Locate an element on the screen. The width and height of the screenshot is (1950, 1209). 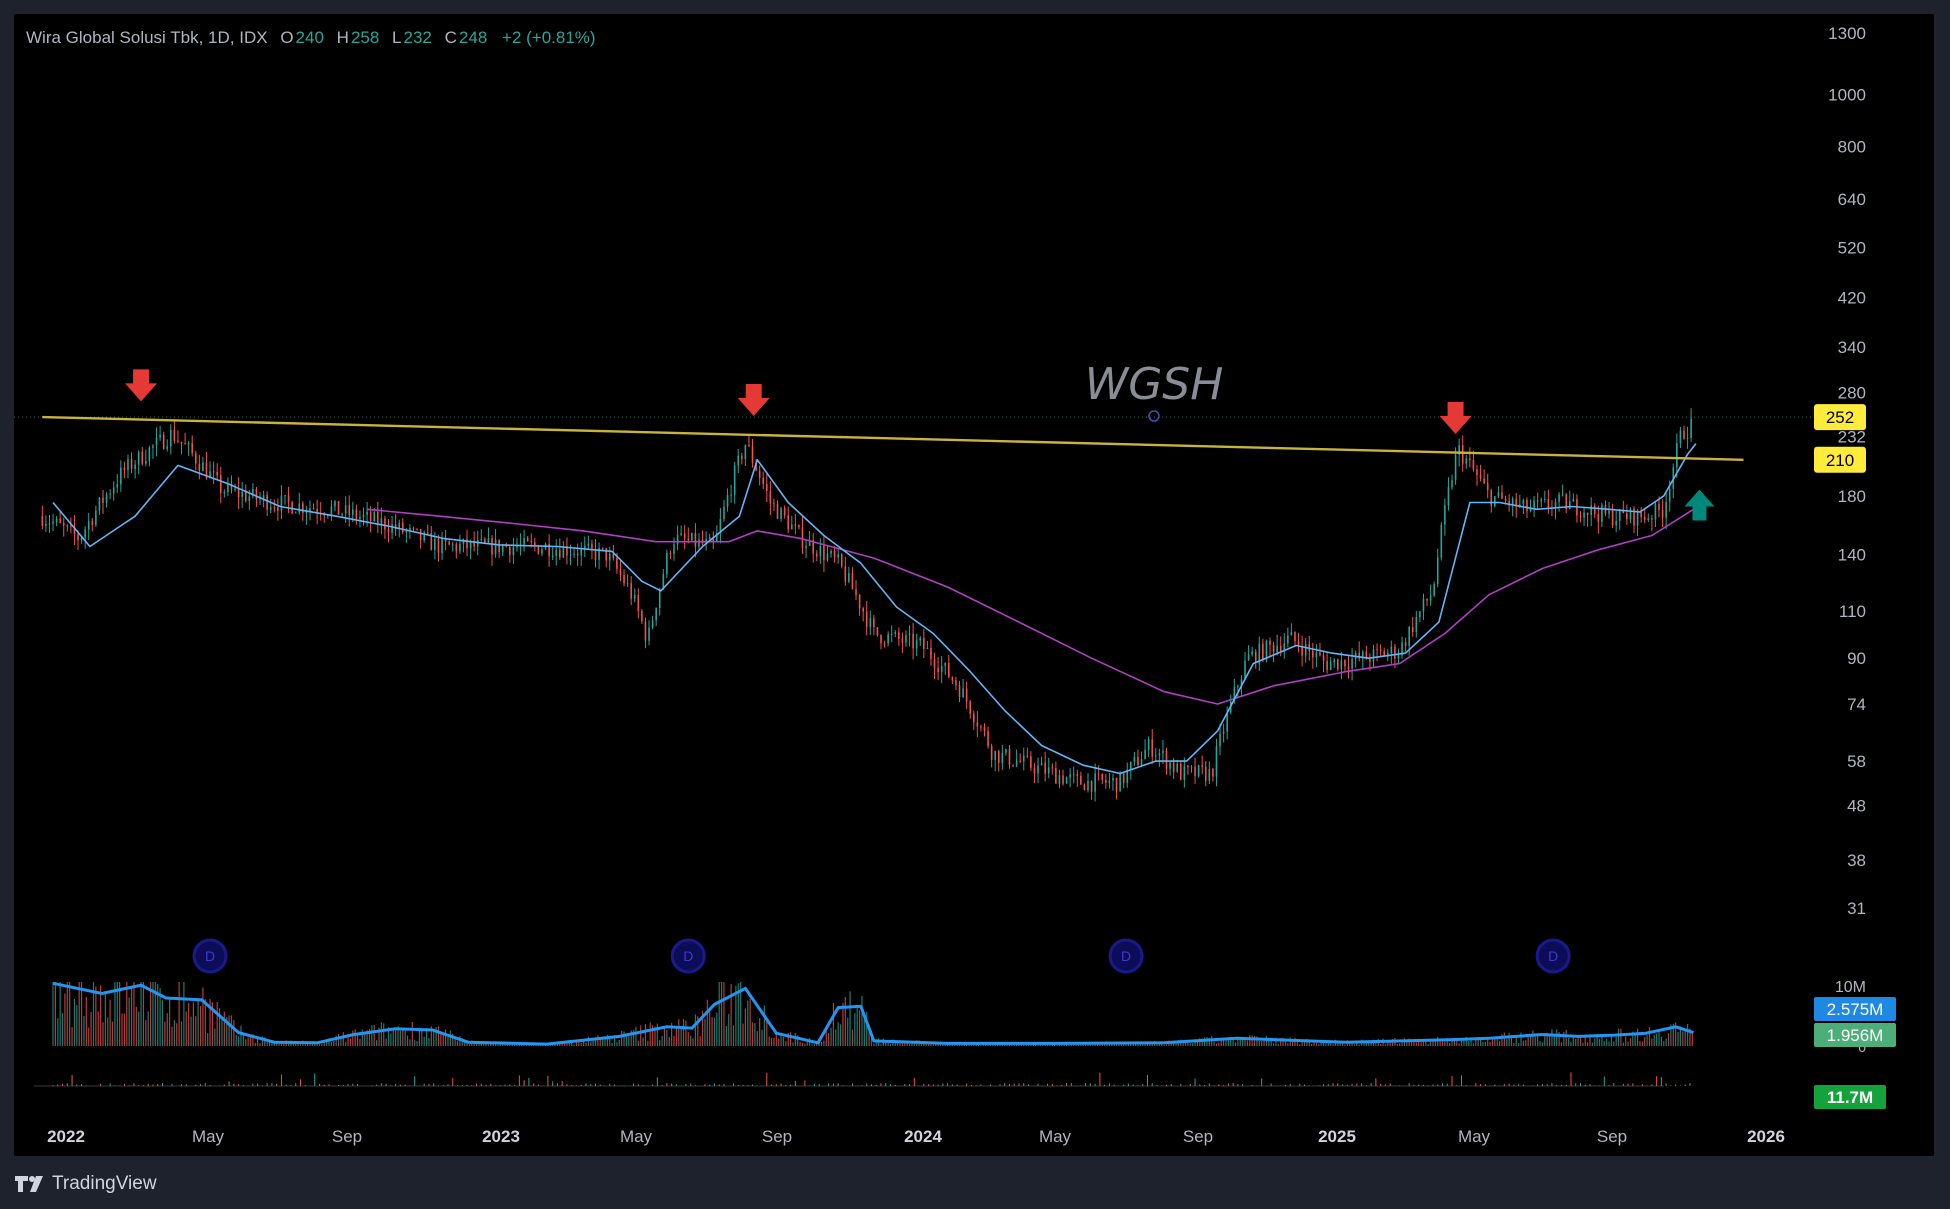
interval: 1D is located at coordinates (219, 37).